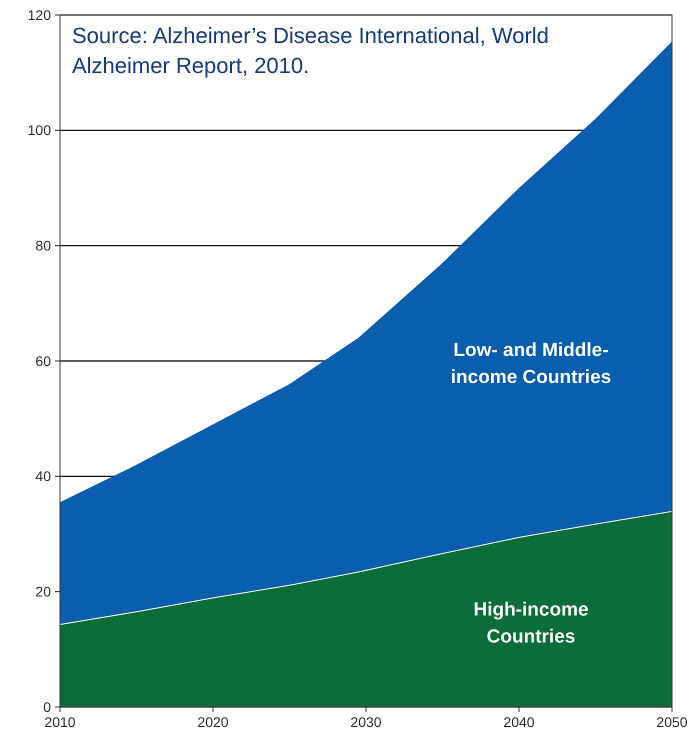  I want to click on x-tick-label: 2010, so click(60, 722).